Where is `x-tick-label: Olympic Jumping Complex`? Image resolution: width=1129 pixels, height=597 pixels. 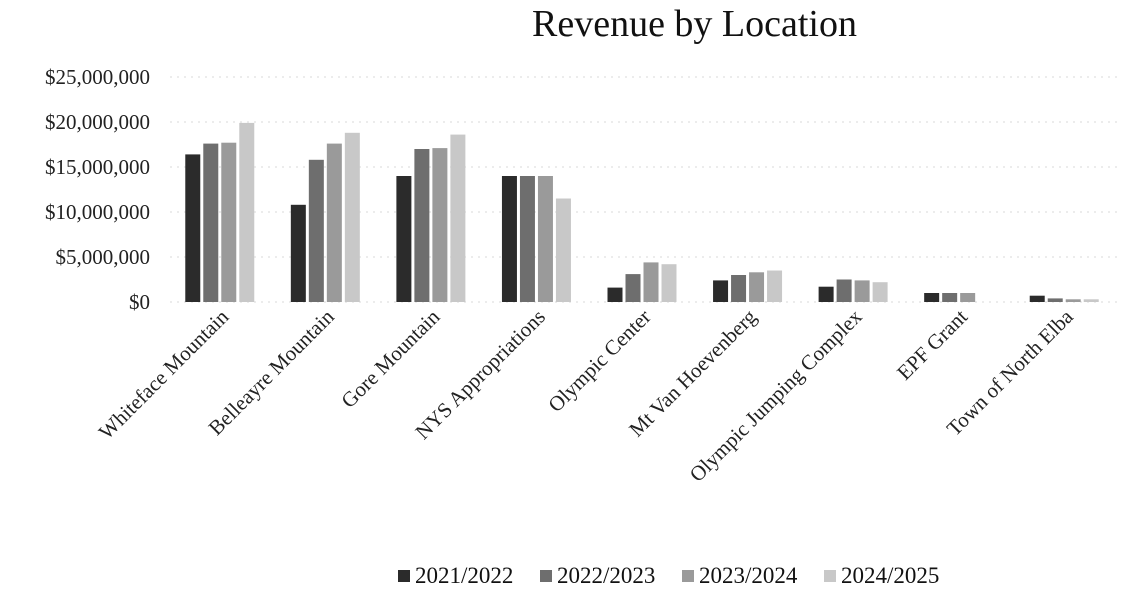
x-tick-label: Olympic Jumping Complex is located at coordinates (776, 395).